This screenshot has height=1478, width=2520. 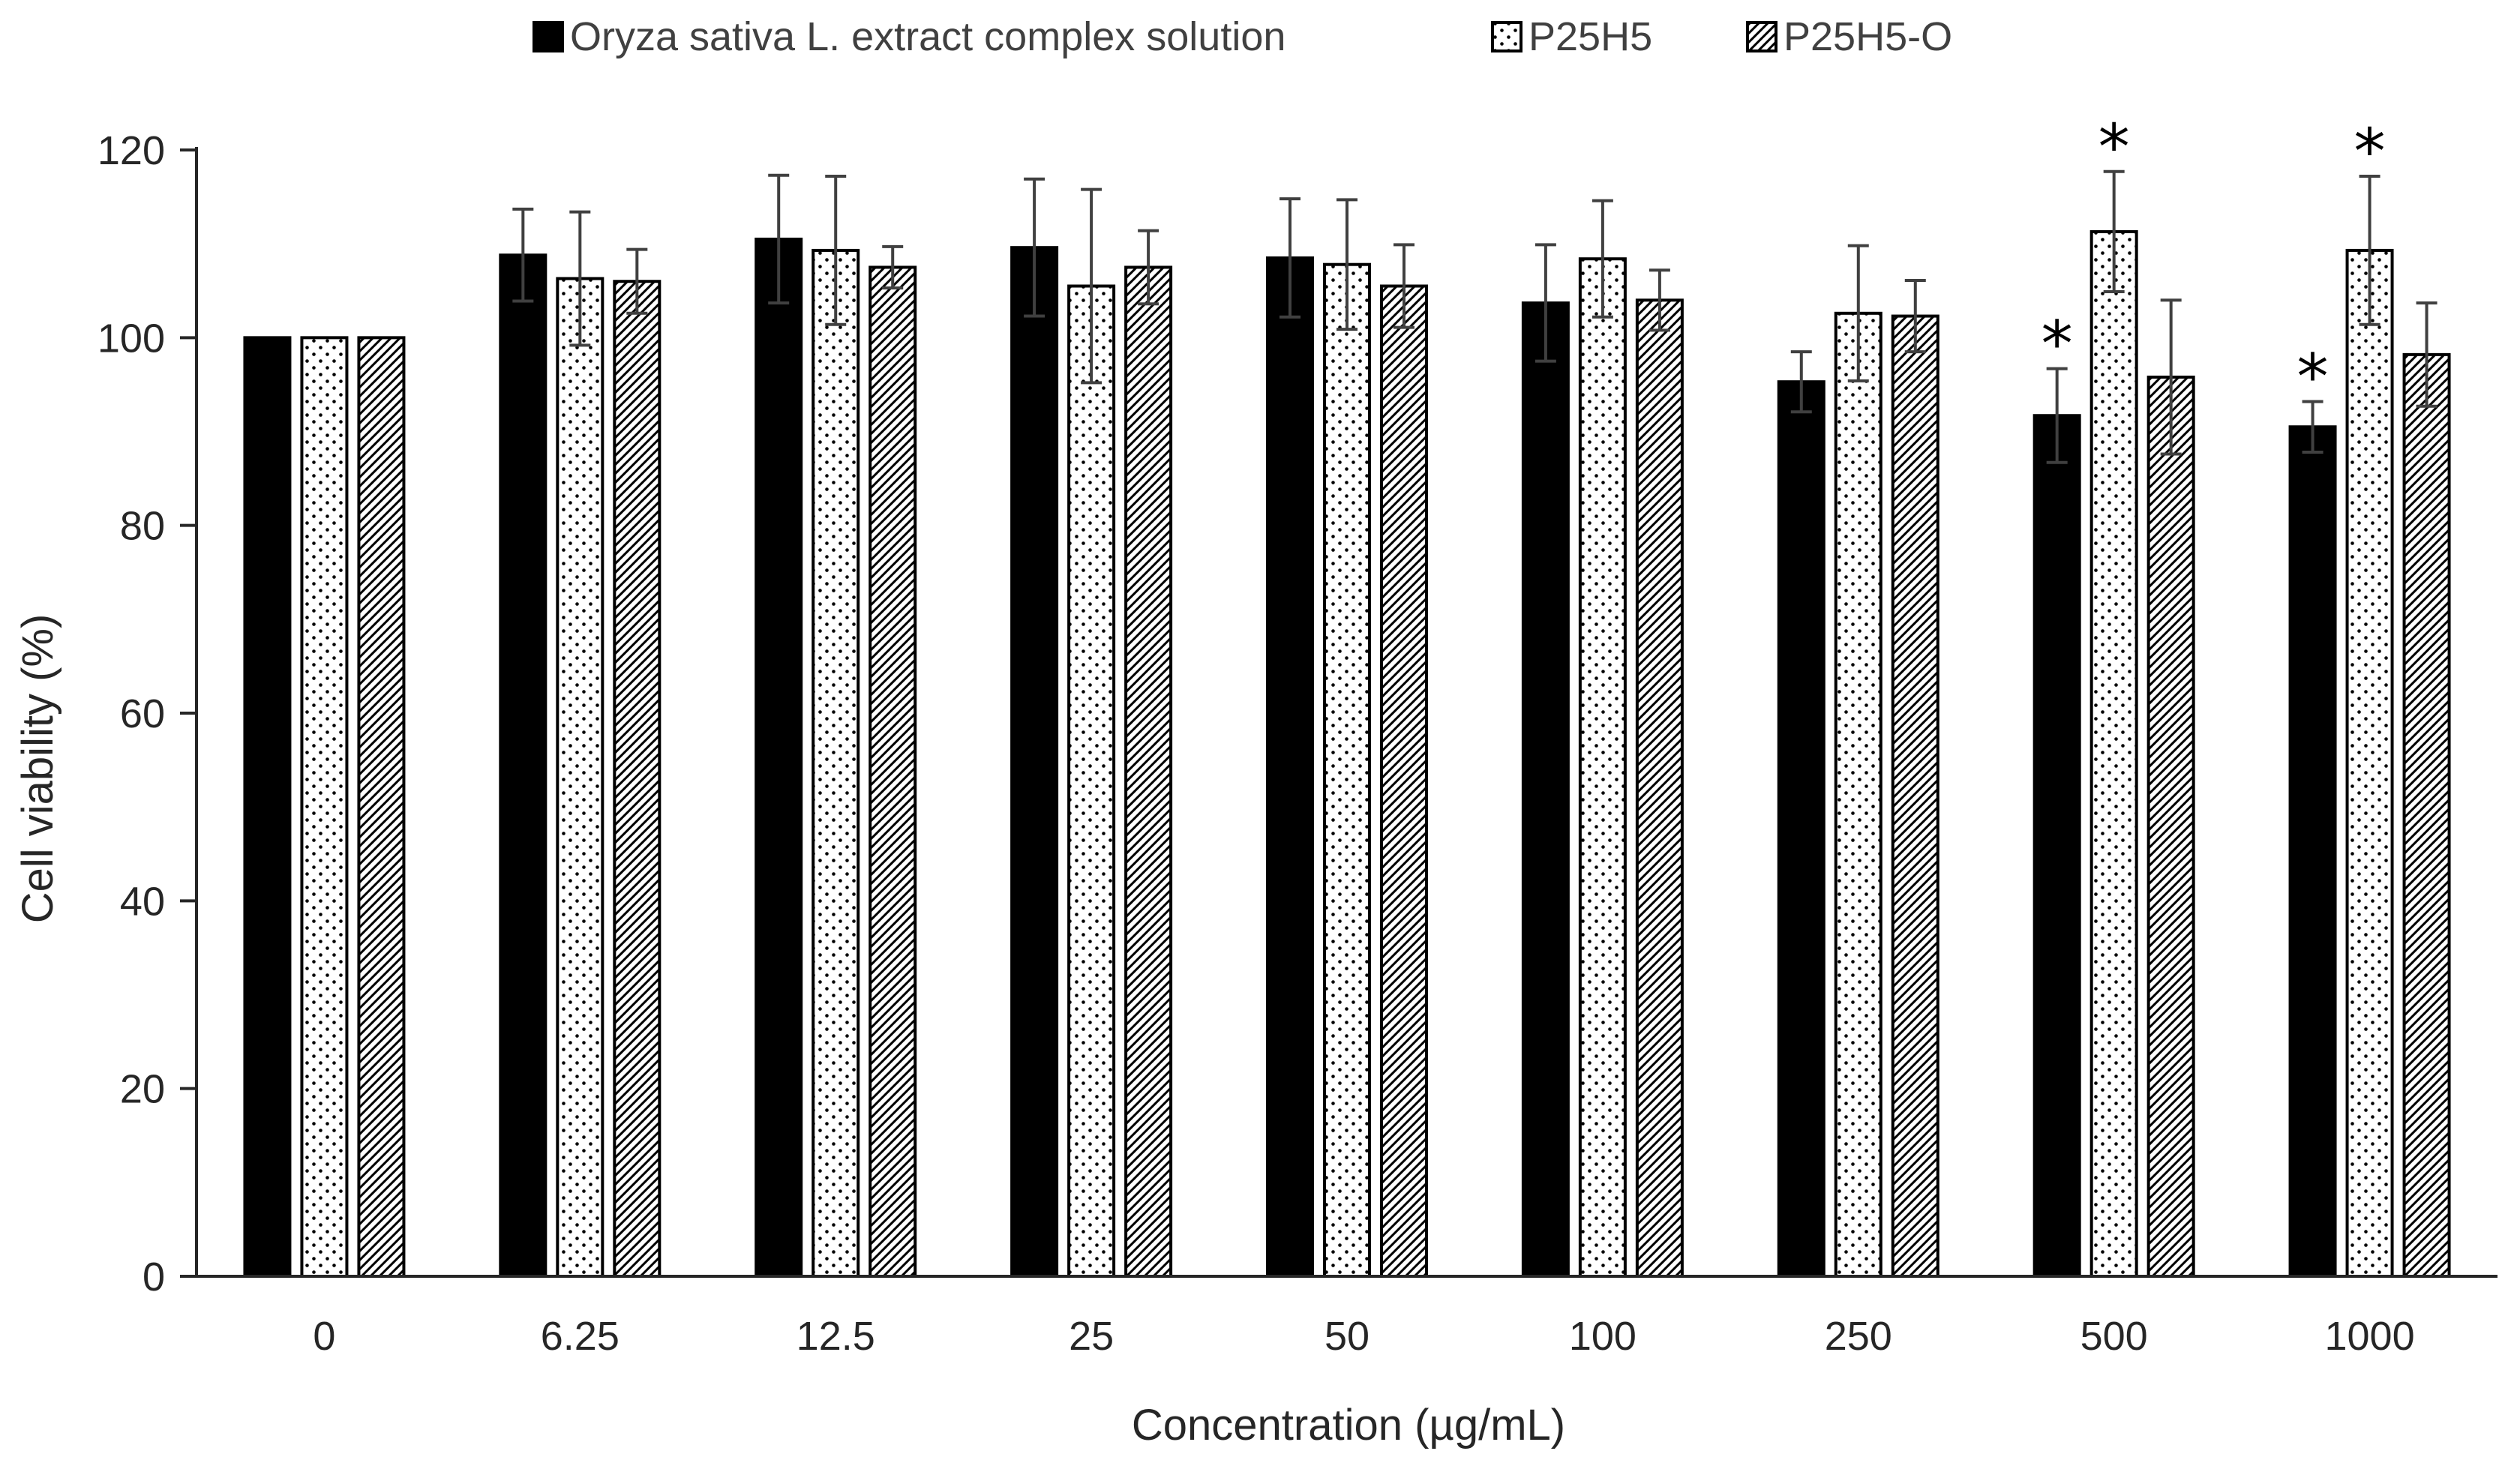 What do you see at coordinates (153, 1277) in the screenshot?
I see `y-tick-label: 0` at bounding box center [153, 1277].